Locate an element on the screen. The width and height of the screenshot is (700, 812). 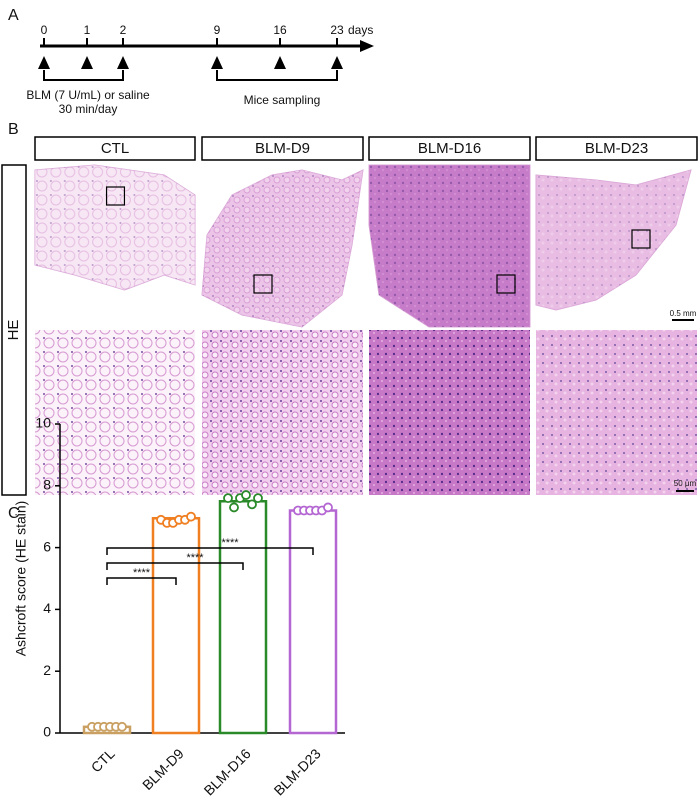
y-tick-label: 6 is located at coordinates (47, 546).